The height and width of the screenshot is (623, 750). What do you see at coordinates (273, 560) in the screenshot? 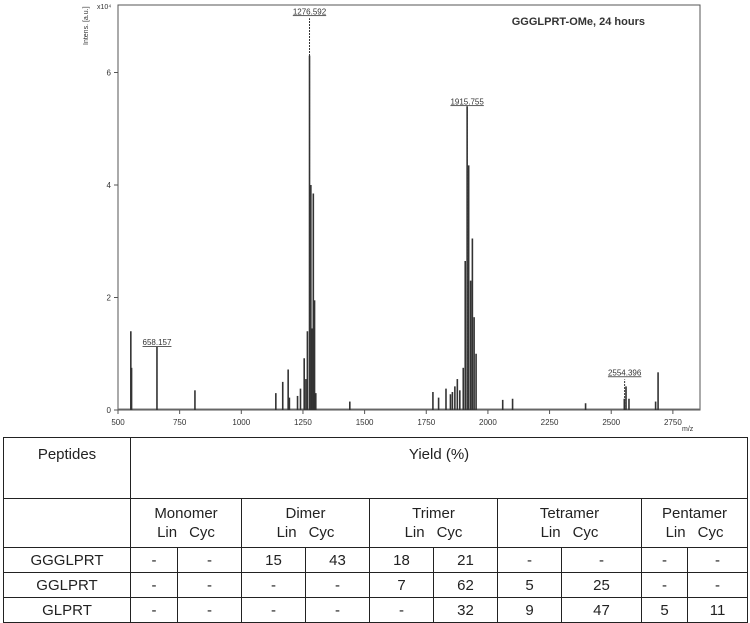
I see `yield-cell: 15` at bounding box center [273, 560].